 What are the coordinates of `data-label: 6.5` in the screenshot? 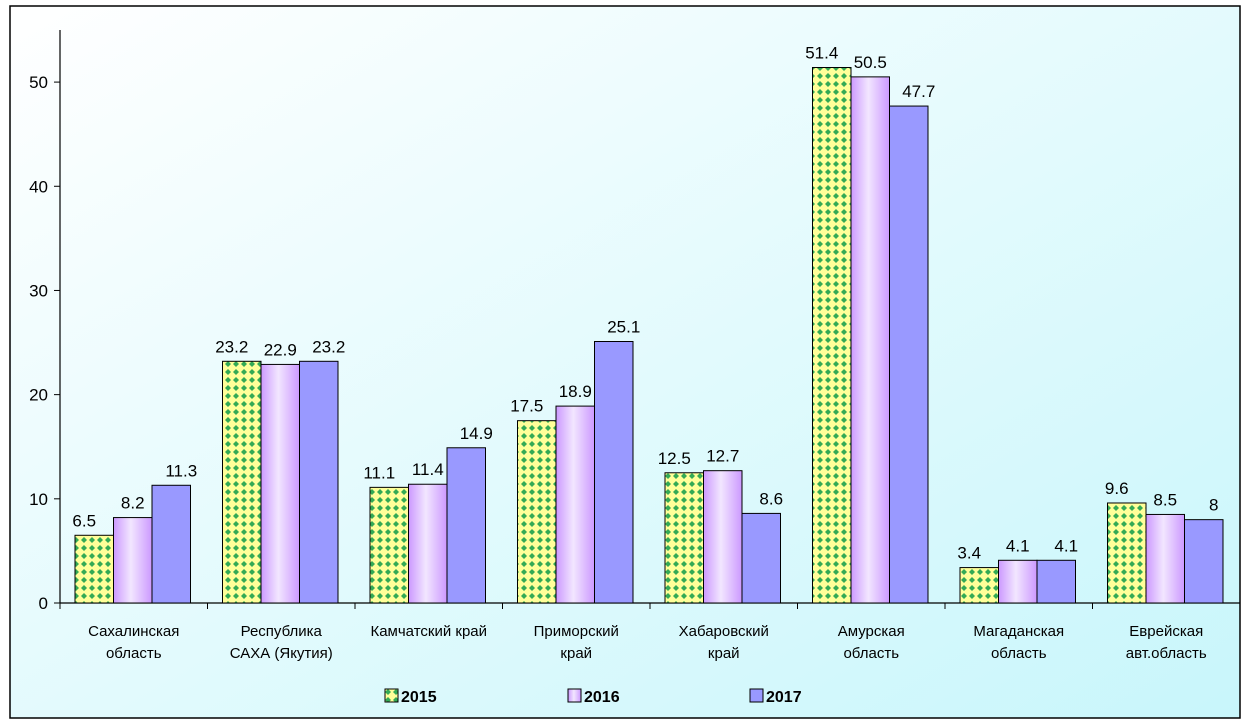 It's located at (84, 520).